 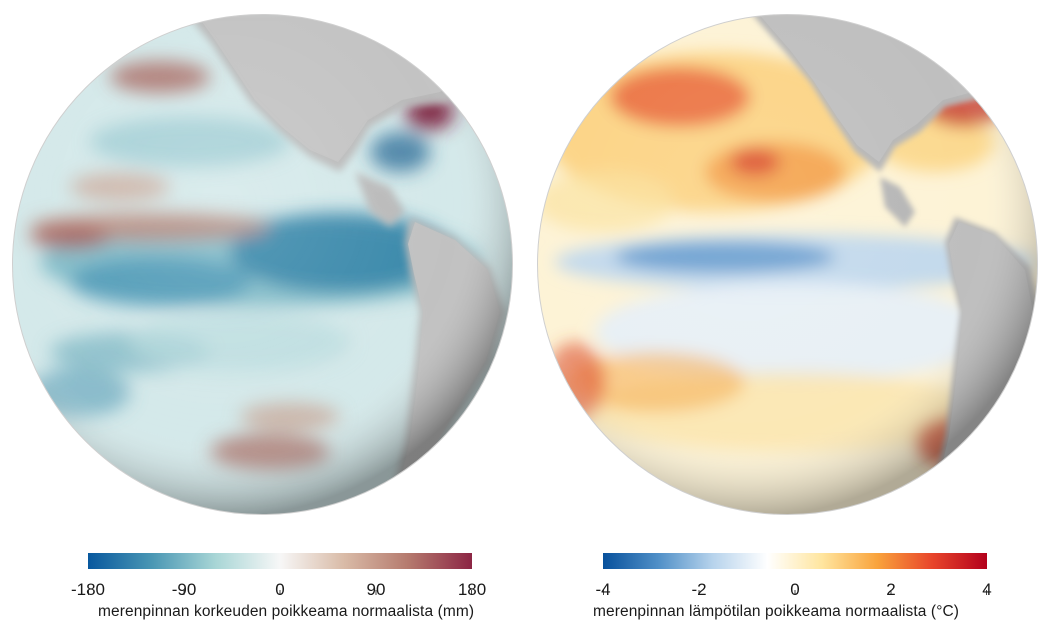 I want to click on sea-level-tick: 90, so click(x=376, y=589).